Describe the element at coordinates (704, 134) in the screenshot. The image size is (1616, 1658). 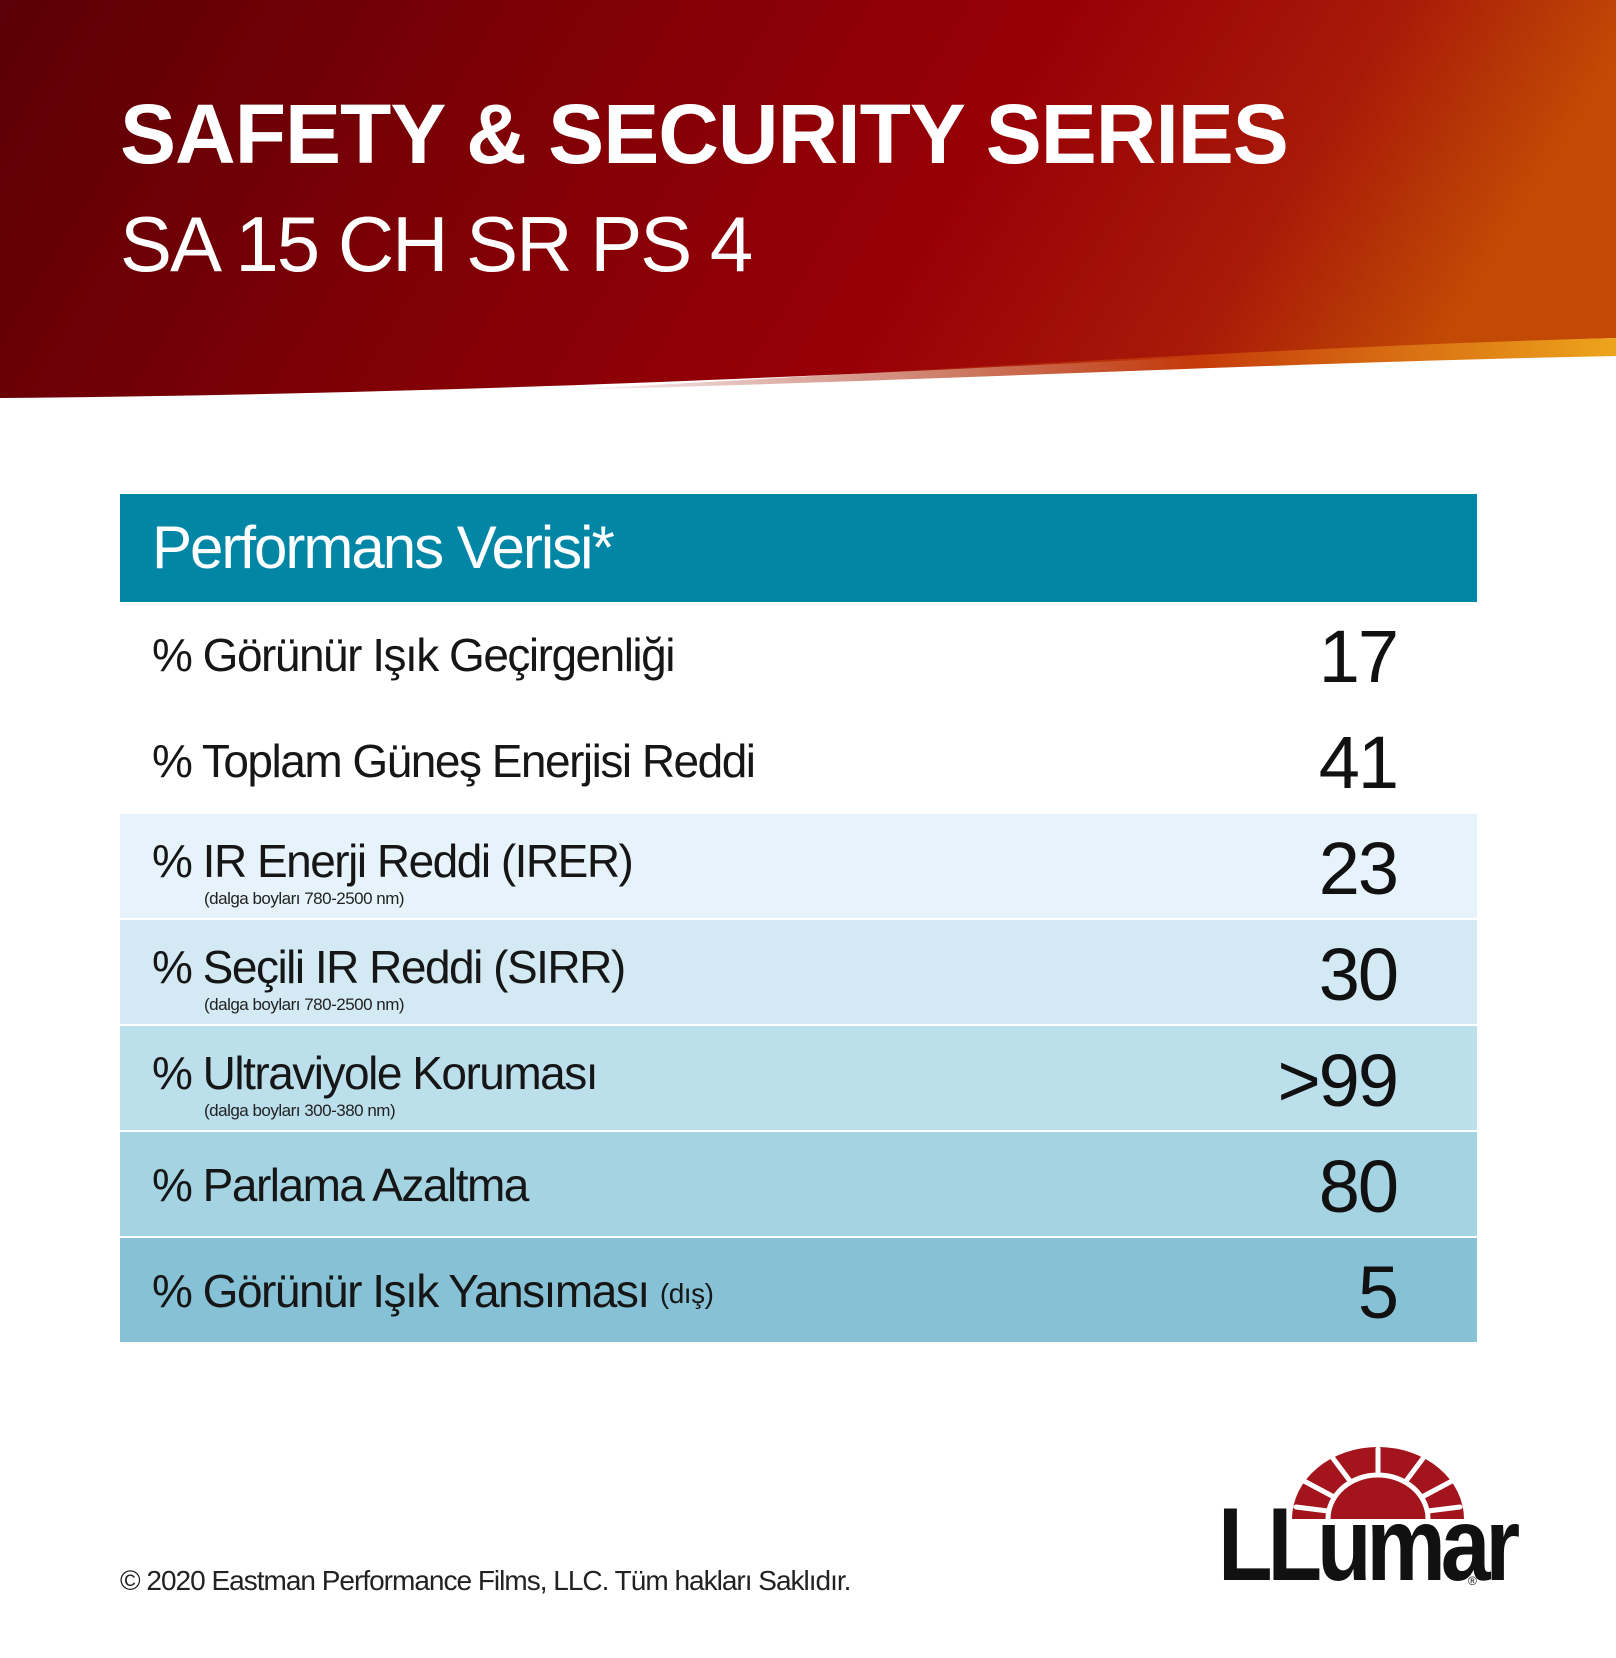
I see `page-title: SAFETY & SECURITY SERIES` at that location.